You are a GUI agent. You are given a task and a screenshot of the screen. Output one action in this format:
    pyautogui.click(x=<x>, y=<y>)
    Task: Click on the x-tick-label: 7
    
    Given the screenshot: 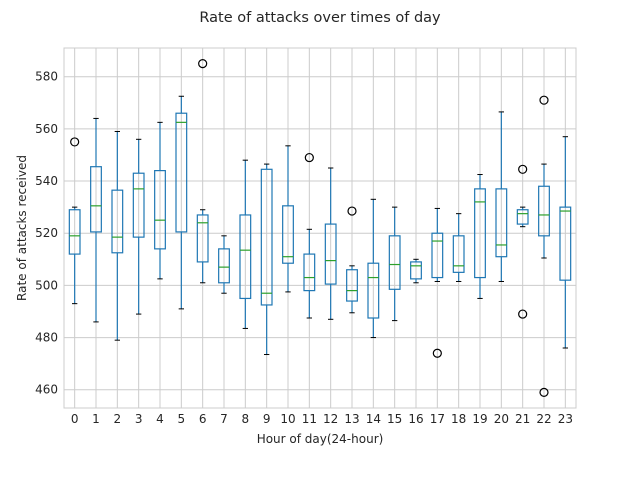 What is the action you would take?
    pyautogui.click(x=224, y=419)
    